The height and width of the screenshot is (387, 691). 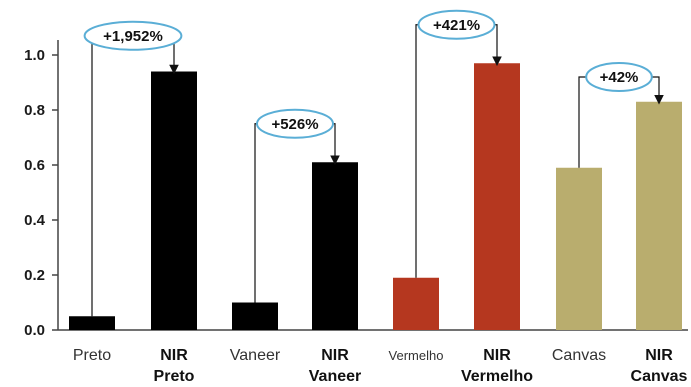 What do you see at coordinates (579, 355) in the screenshot?
I see `x-tick-label: Canvas` at bounding box center [579, 355].